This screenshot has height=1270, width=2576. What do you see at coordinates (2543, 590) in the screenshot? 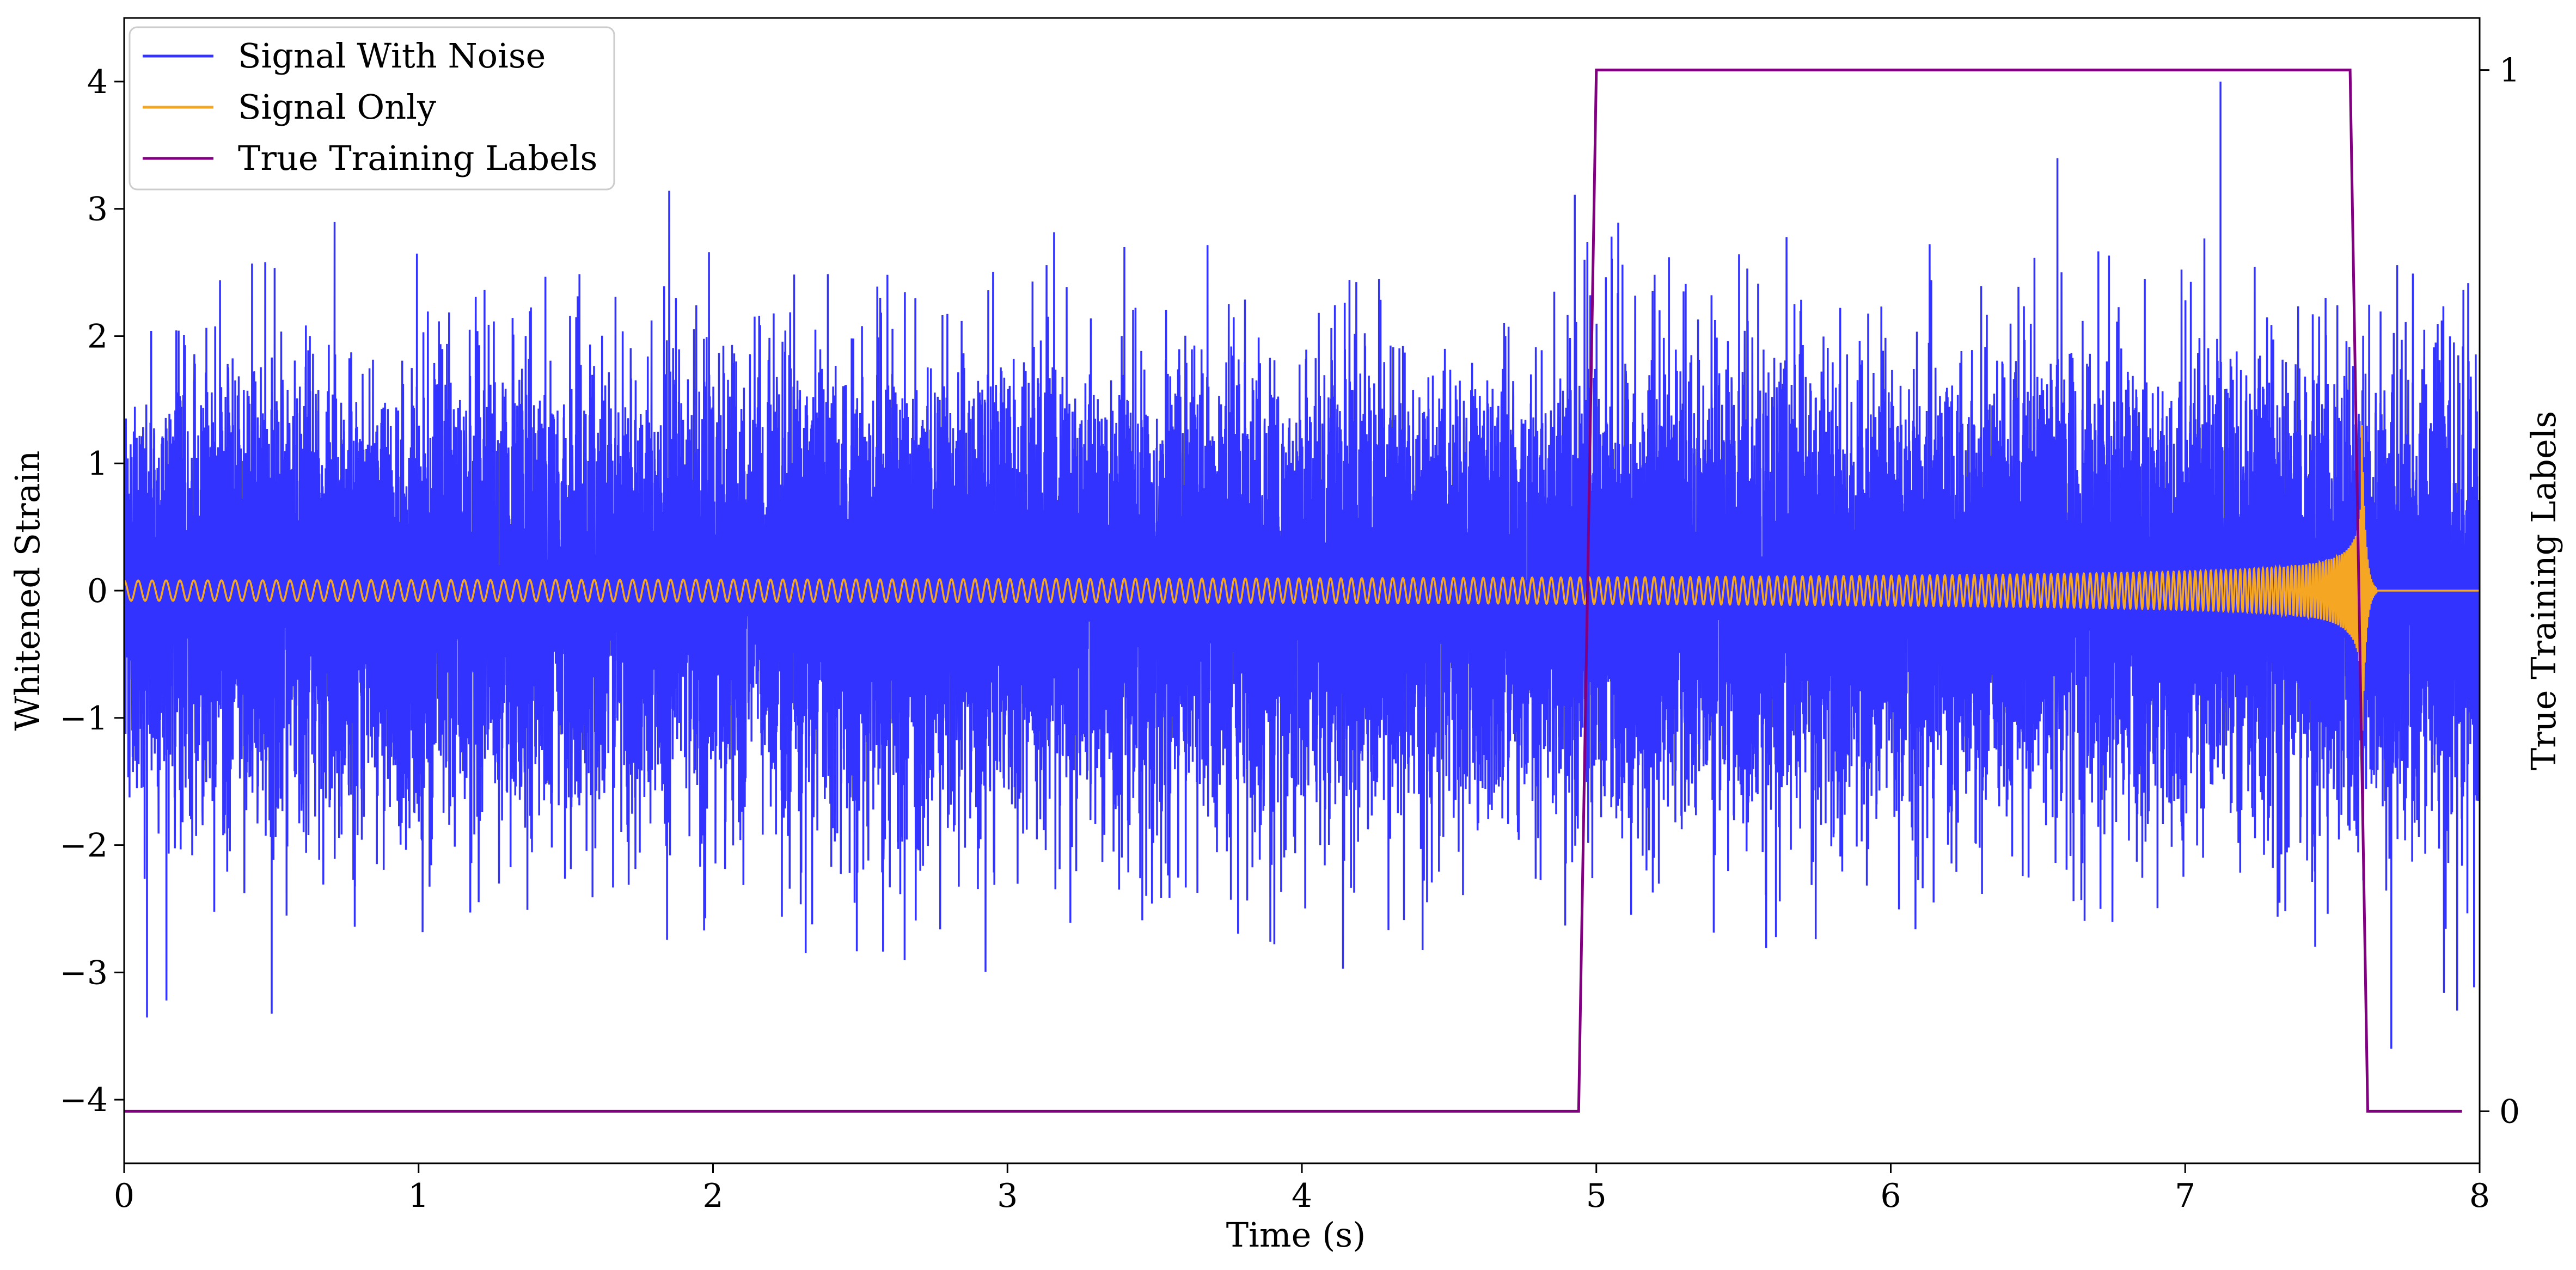
I see `y-axis-right-label: True Training Labels` at bounding box center [2543, 590].